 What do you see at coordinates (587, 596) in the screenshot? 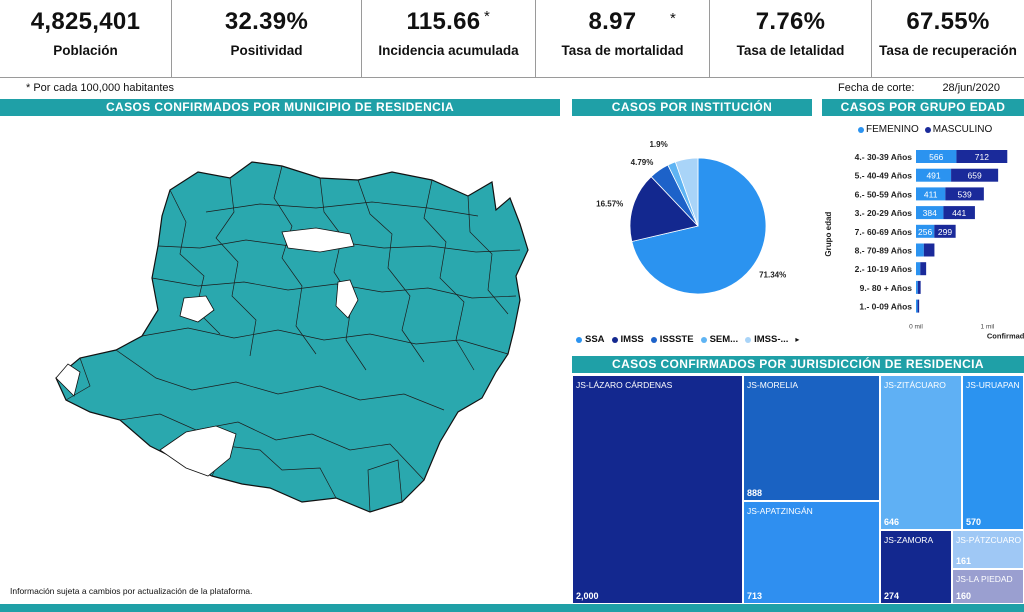
I see `tile-value: 2,000` at bounding box center [587, 596].